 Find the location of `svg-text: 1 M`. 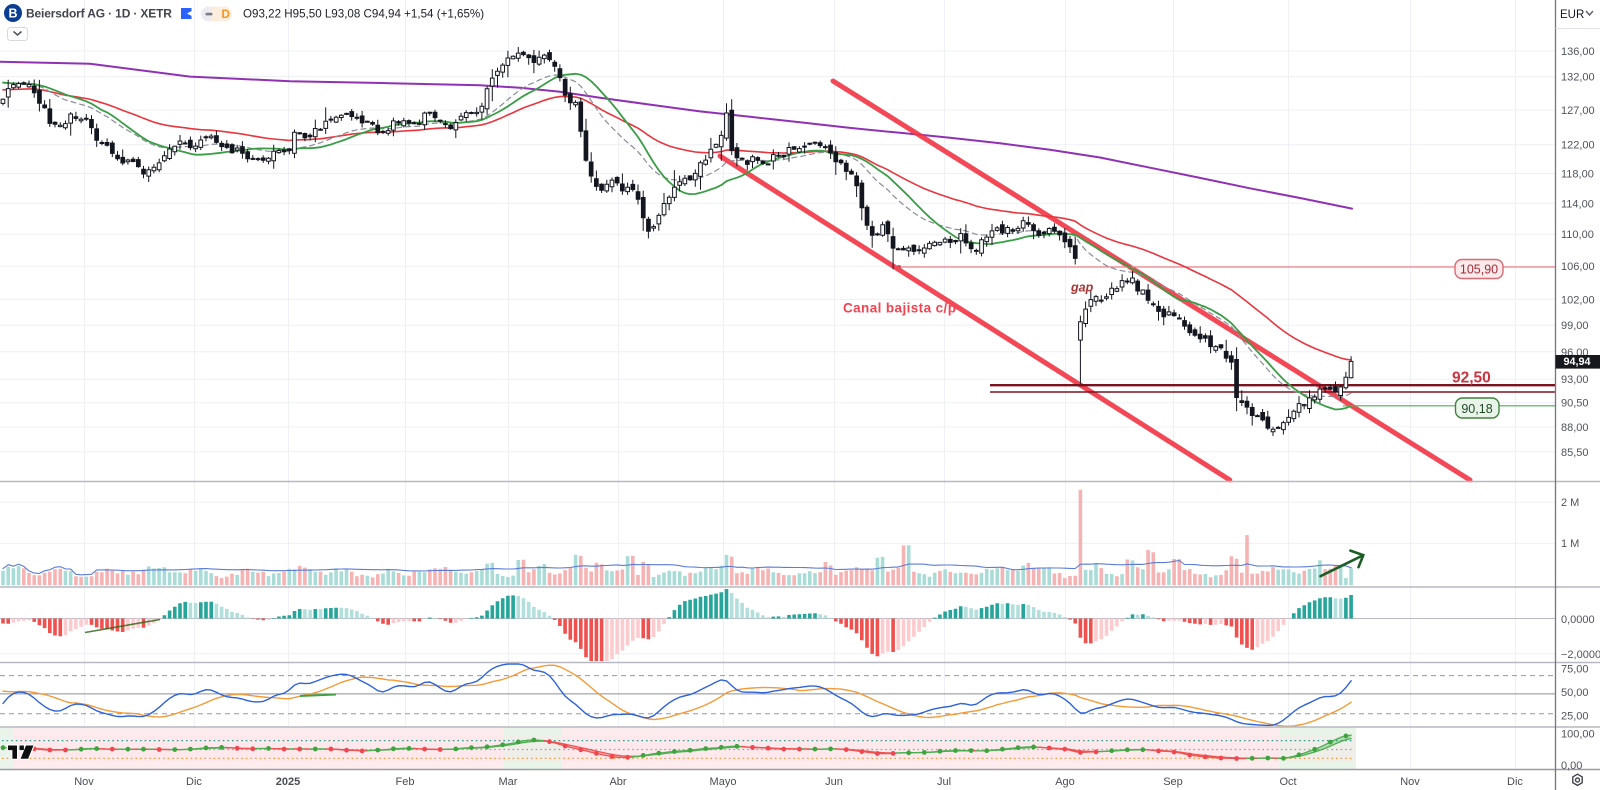

svg-text: 1 M is located at coordinates (1570, 544).